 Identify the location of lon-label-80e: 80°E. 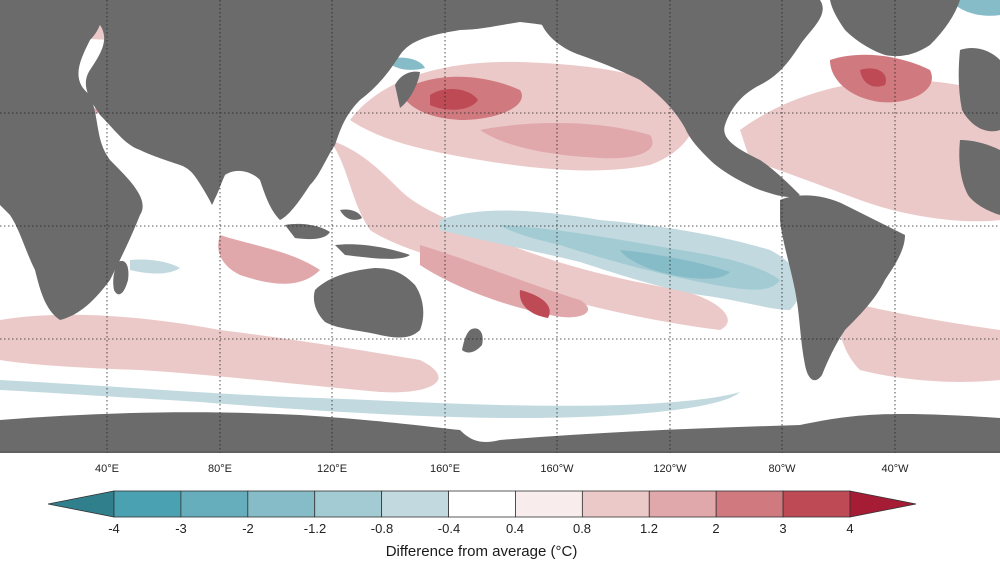
(220, 469).